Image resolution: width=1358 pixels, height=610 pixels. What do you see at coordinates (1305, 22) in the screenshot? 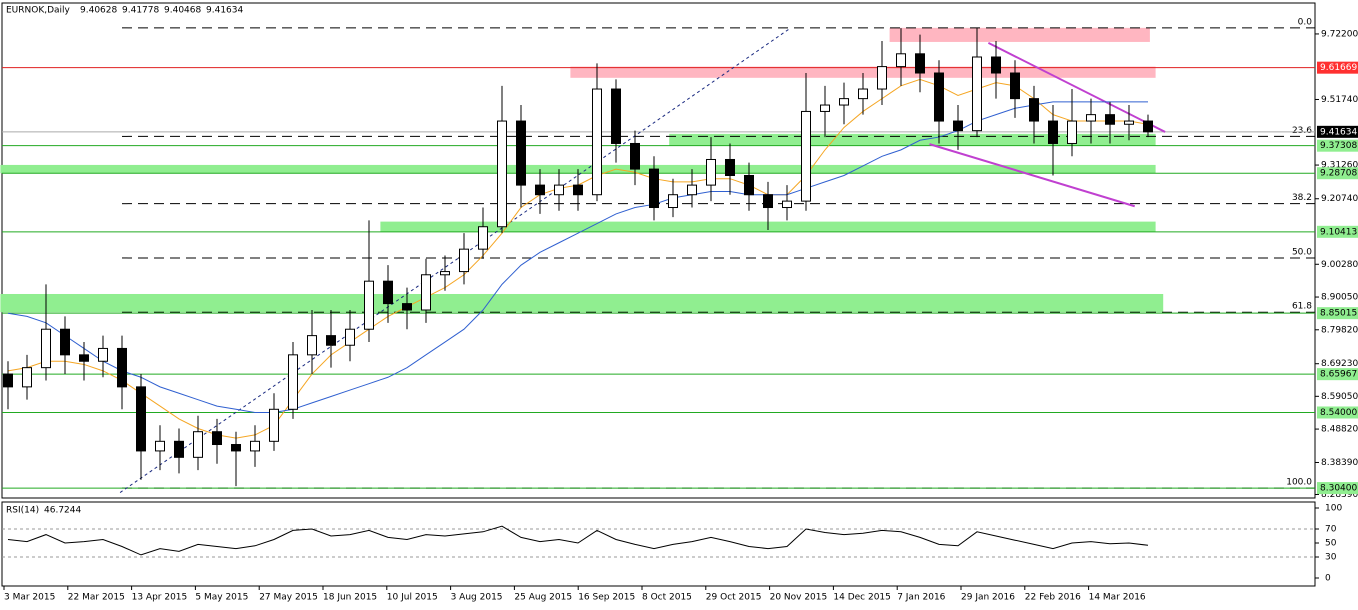
I see `fib-label: 0.0` at bounding box center [1305, 22].